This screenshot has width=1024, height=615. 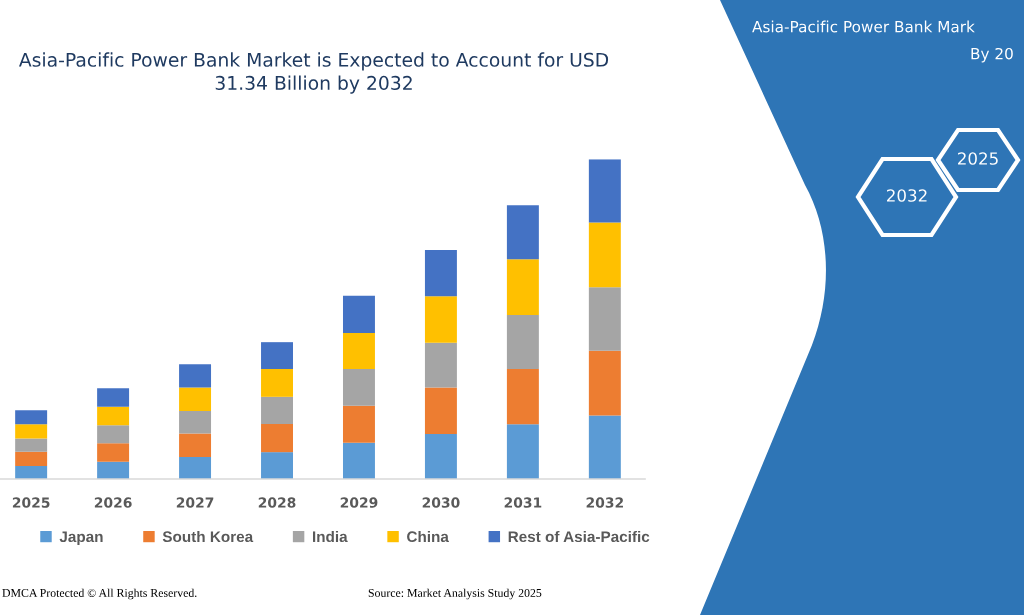 What do you see at coordinates (441, 502) in the screenshot?
I see `x-tick-label: 2030` at bounding box center [441, 502].